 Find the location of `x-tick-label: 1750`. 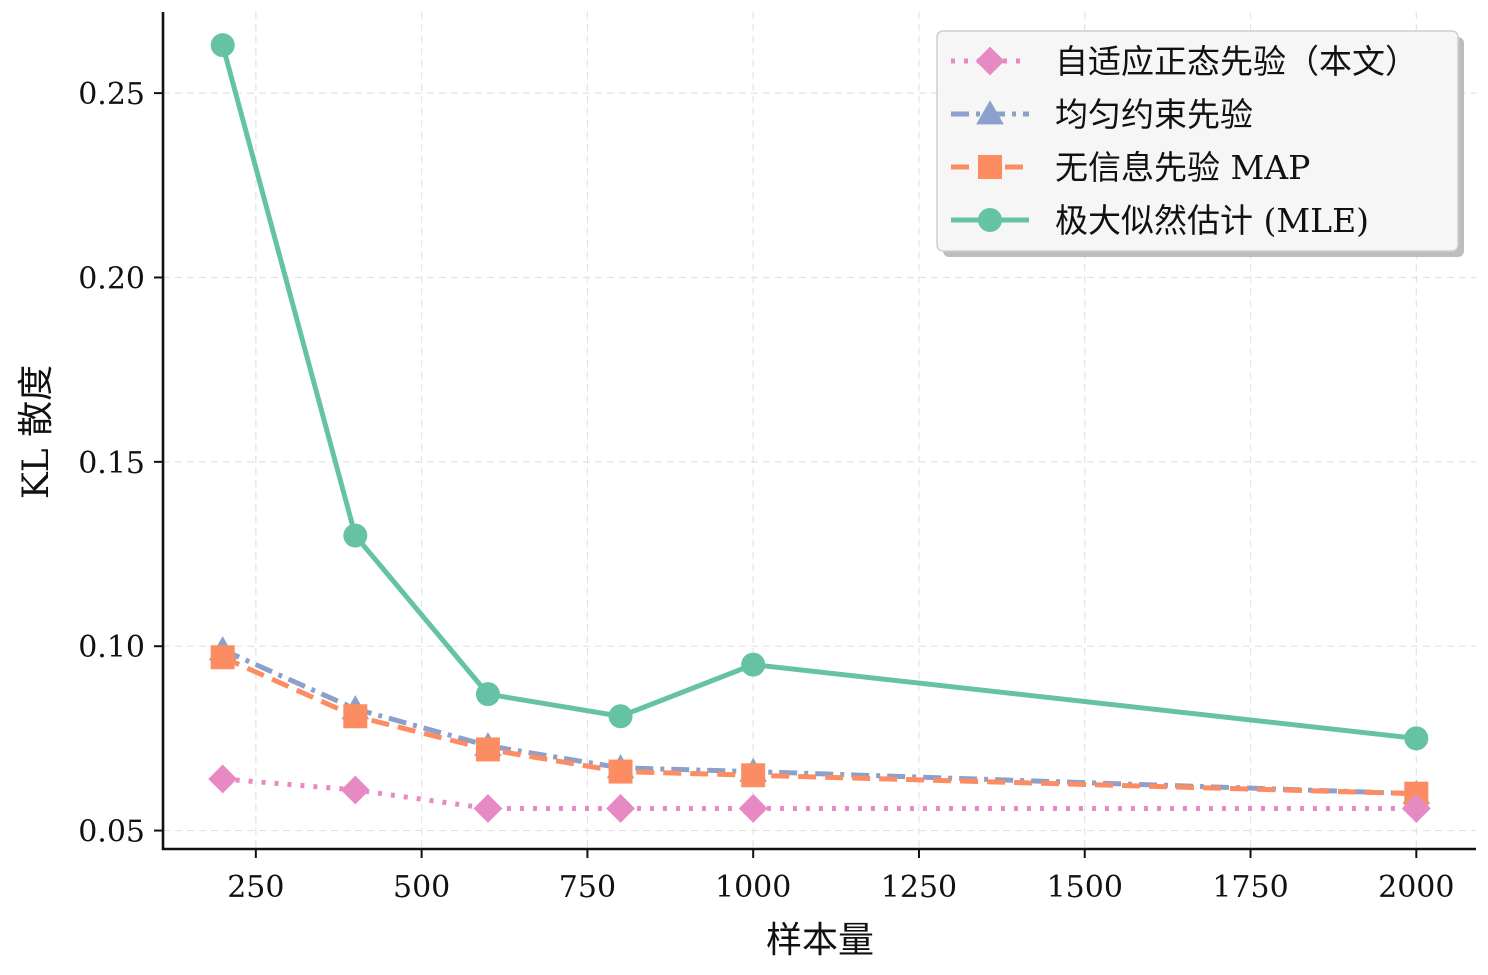

x-tick-label: 1750 is located at coordinates (1250, 887).